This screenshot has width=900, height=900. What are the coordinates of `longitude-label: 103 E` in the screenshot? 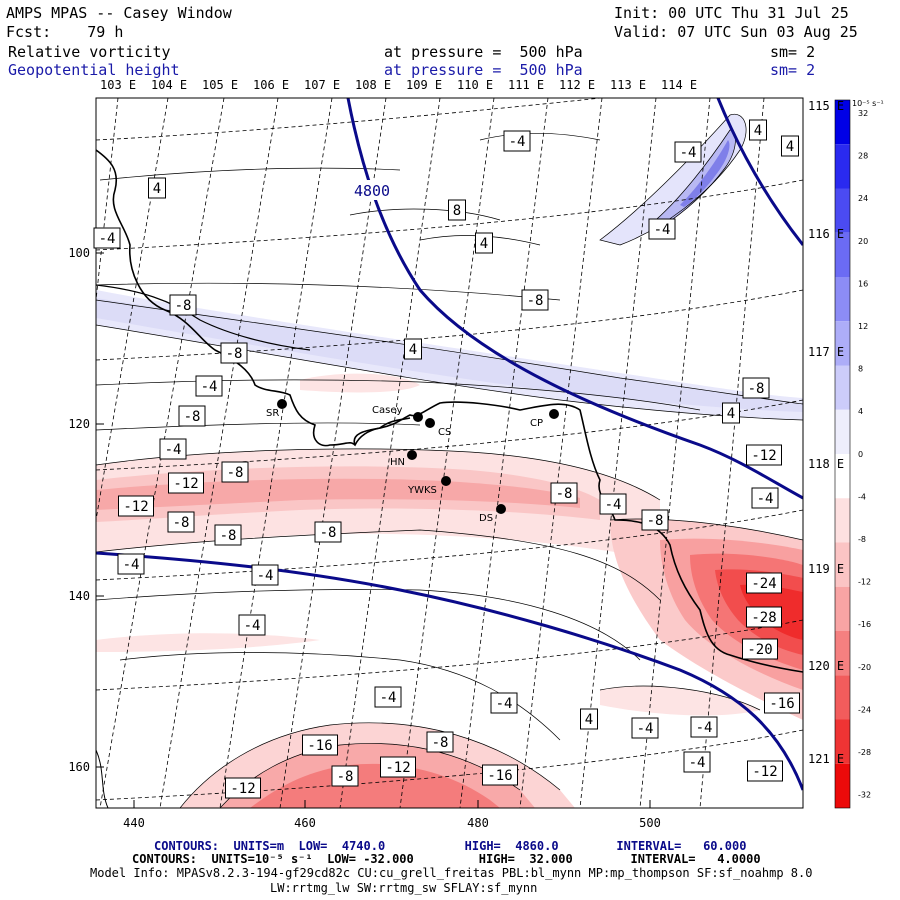 It's located at (118, 85).